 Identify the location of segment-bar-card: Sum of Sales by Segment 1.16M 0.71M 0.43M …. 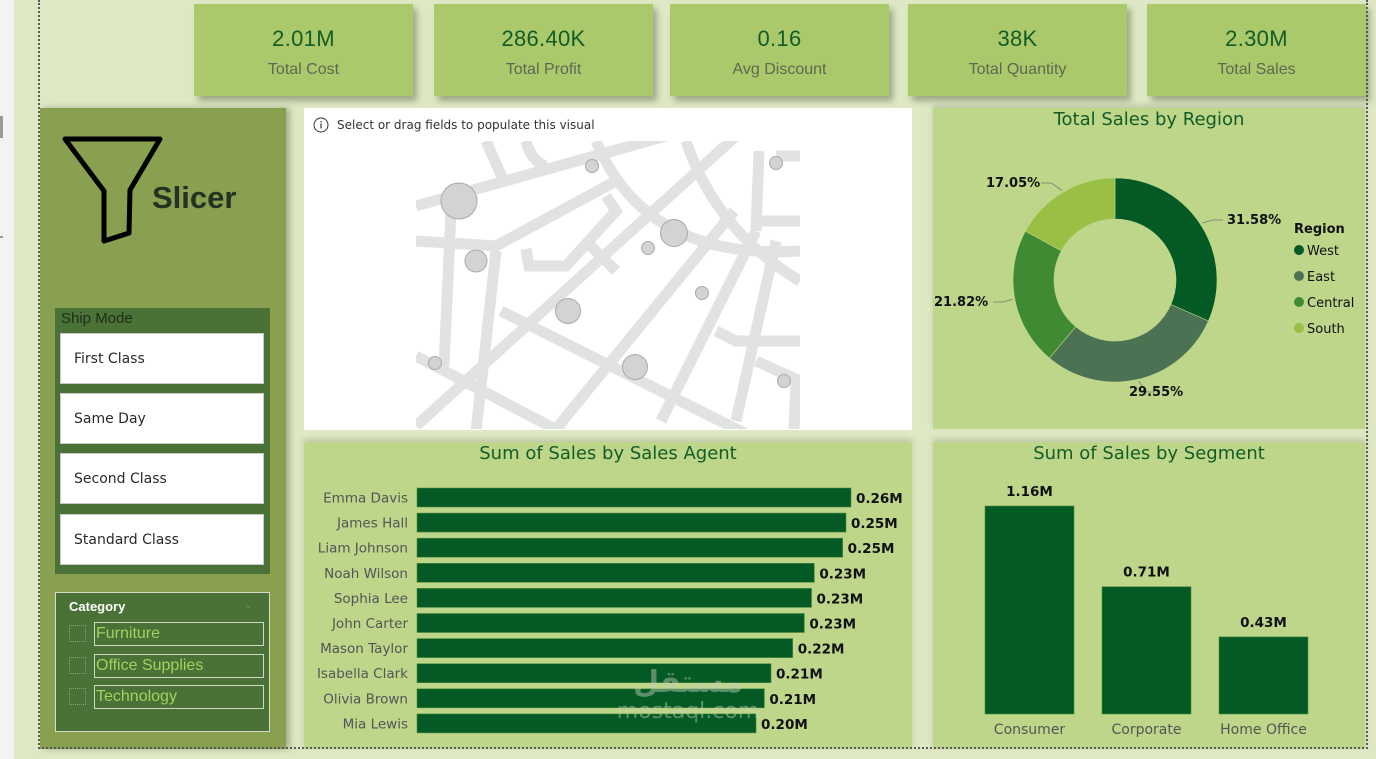
(1149, 595).